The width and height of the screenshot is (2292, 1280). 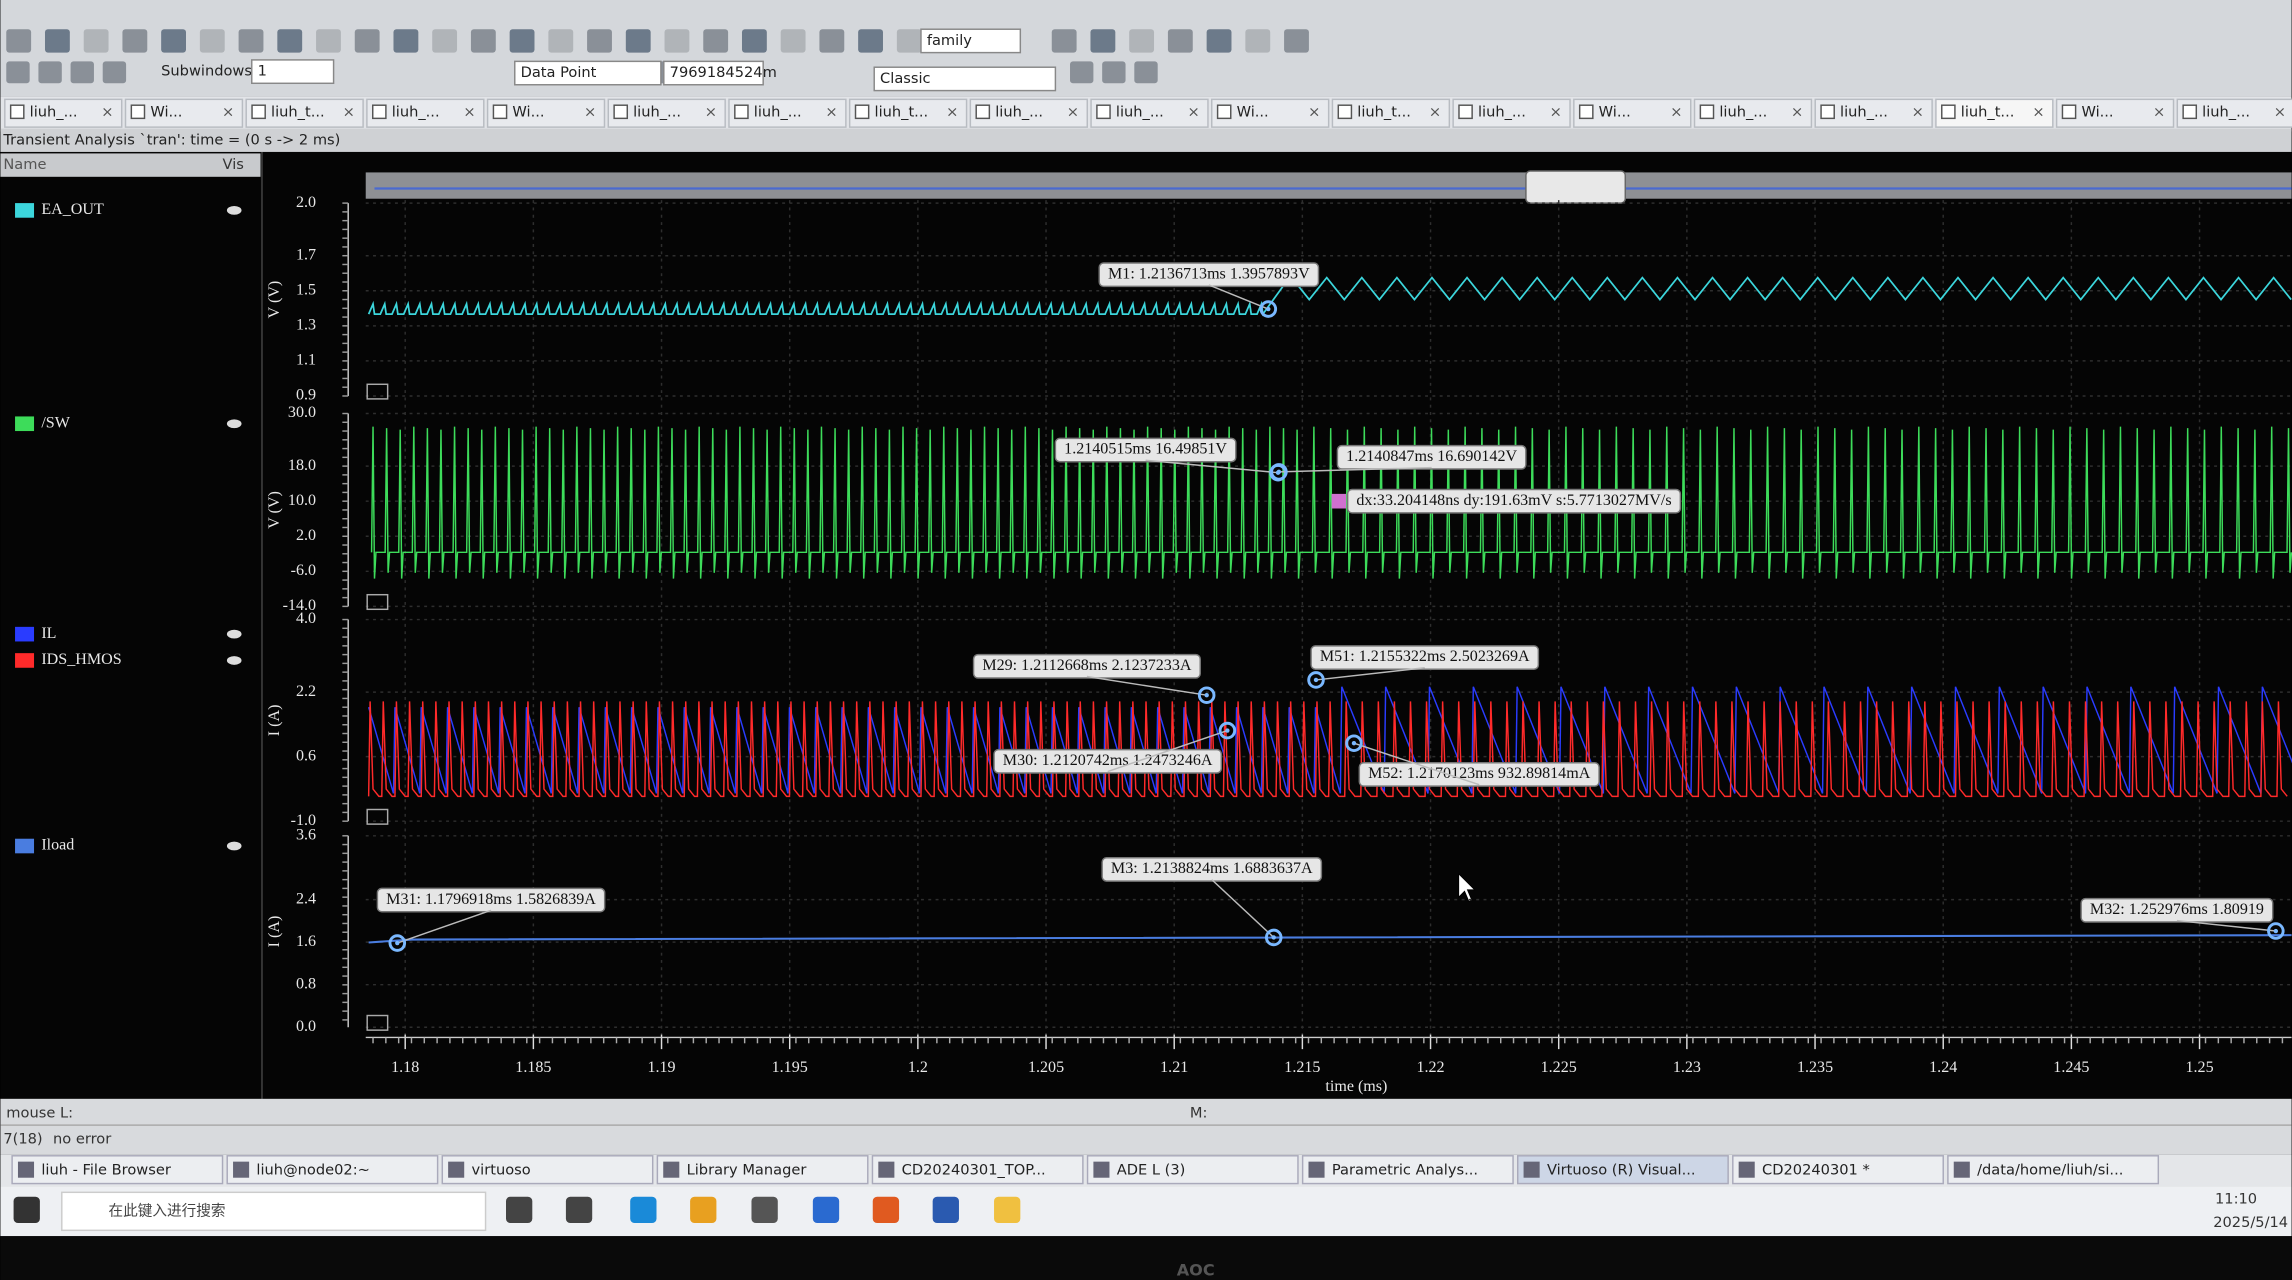 I want to click on signal-name: IL, so click(x=48, y=633).